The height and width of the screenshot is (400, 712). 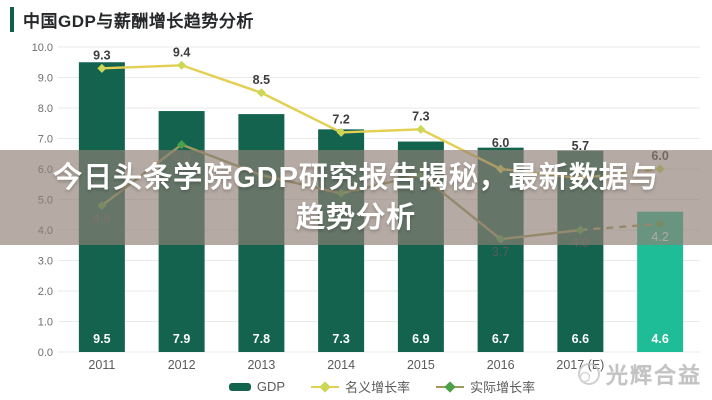 What do you see at coordinates (421, 365) in the screenshot?
I see `x-axis-label: 2015` at bounding box center [421, 365].